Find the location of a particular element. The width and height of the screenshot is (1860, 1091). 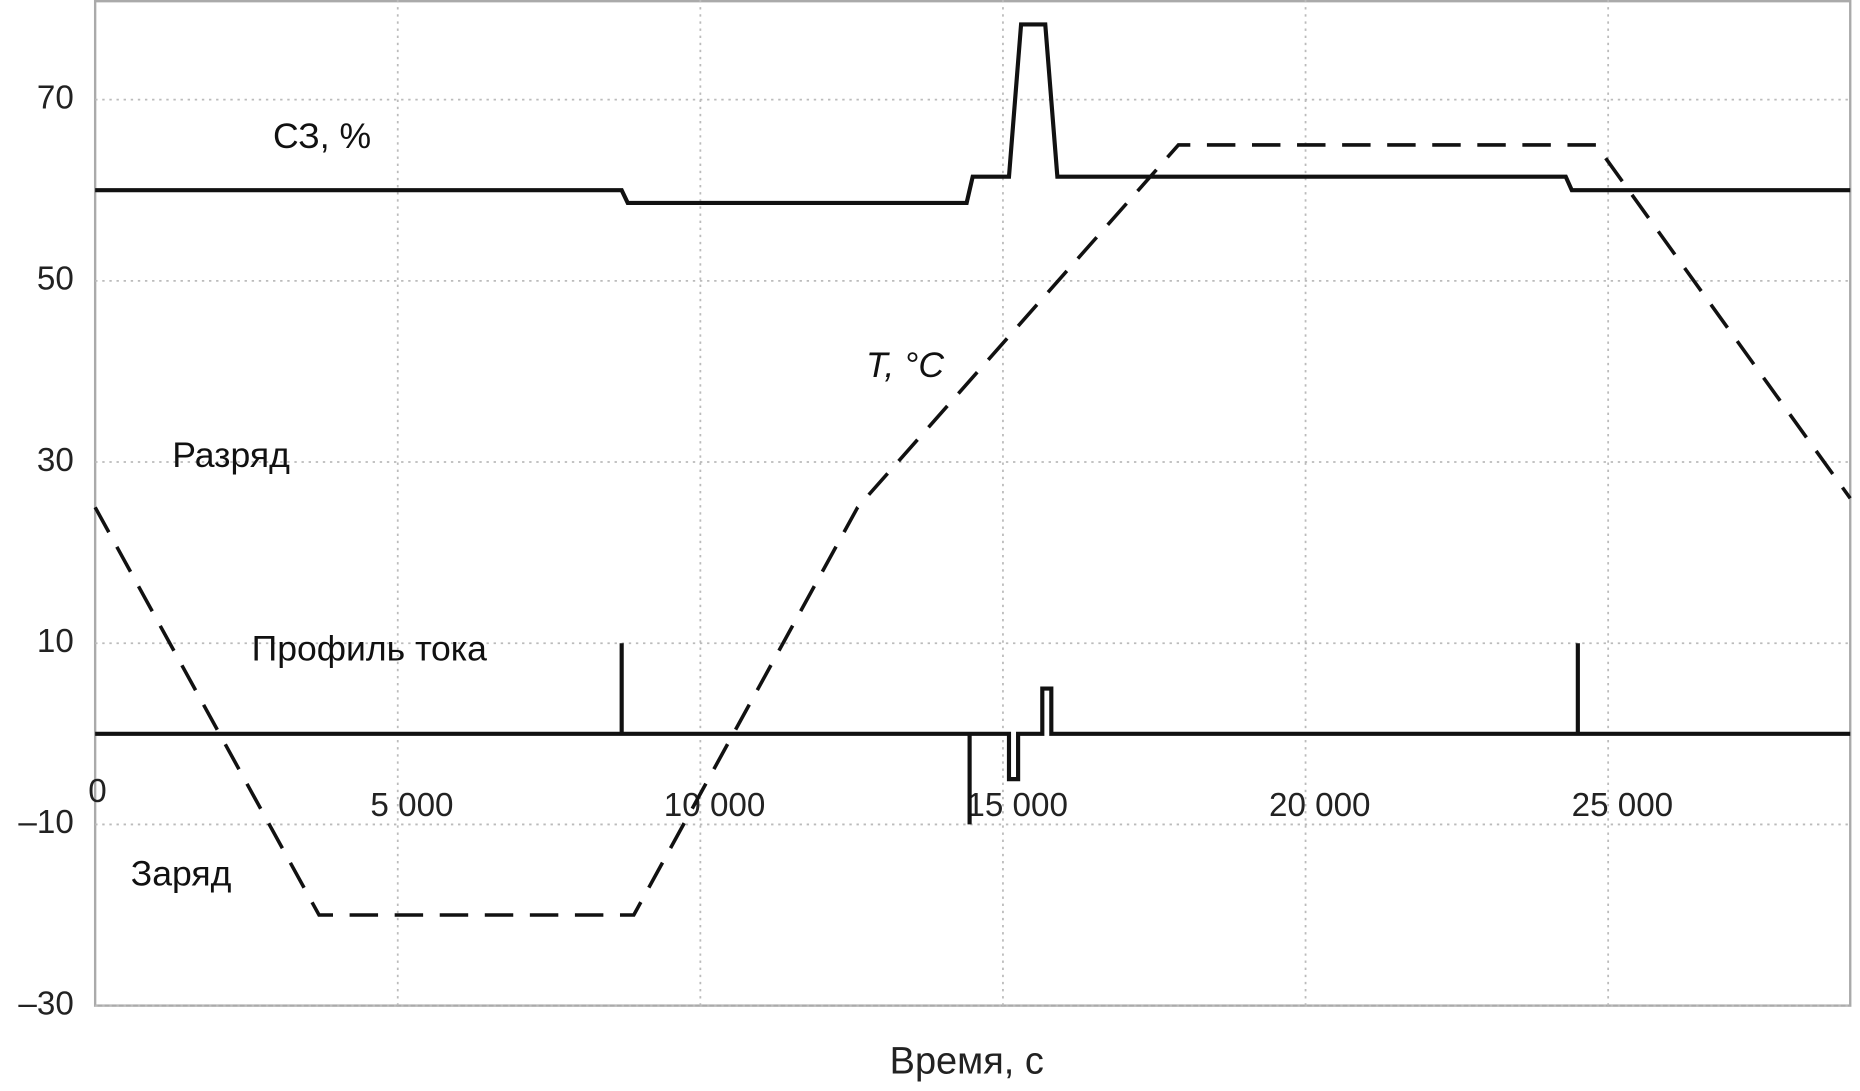

y-tick-label: 50 is located at coordinates (55, 279).